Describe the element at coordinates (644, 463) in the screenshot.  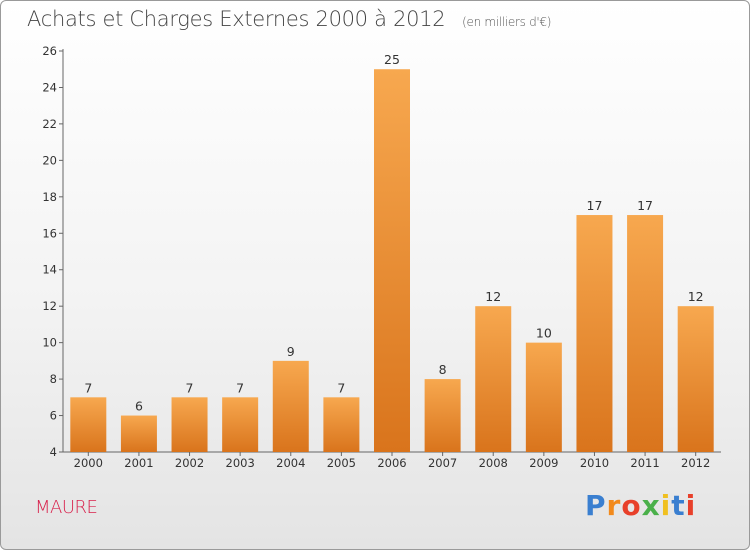
I see `x-tick-label: 2011` at that location.